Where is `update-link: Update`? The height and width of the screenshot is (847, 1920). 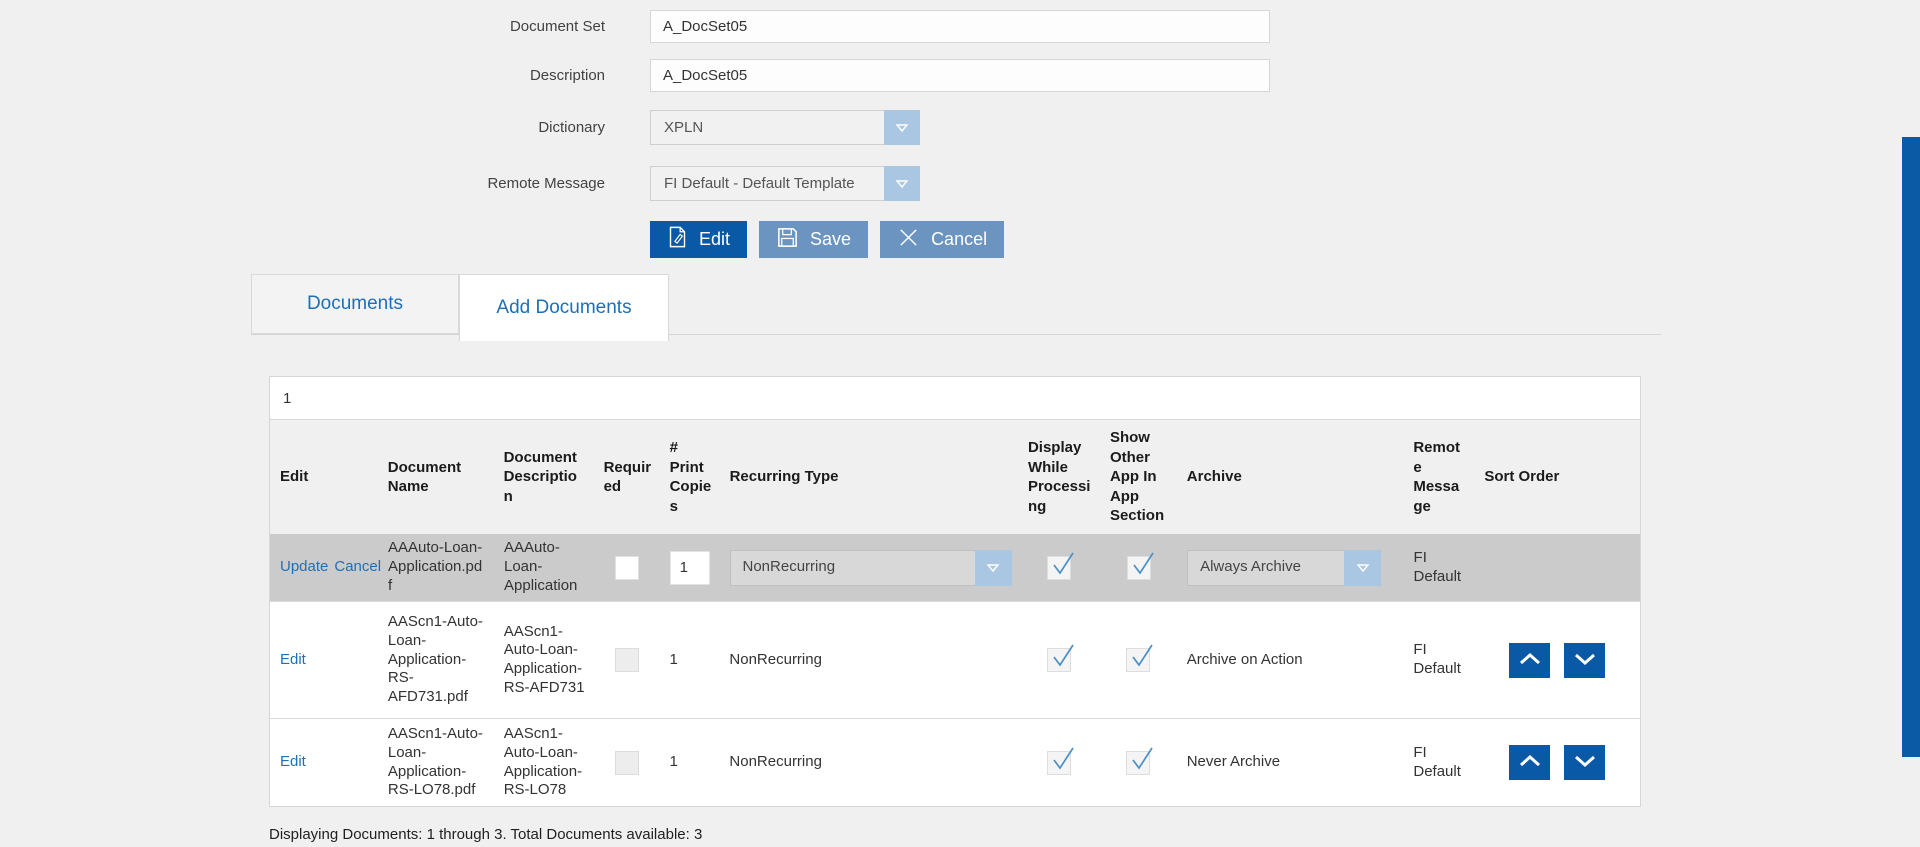 update-link: Update is located at coordinates (304, 567).